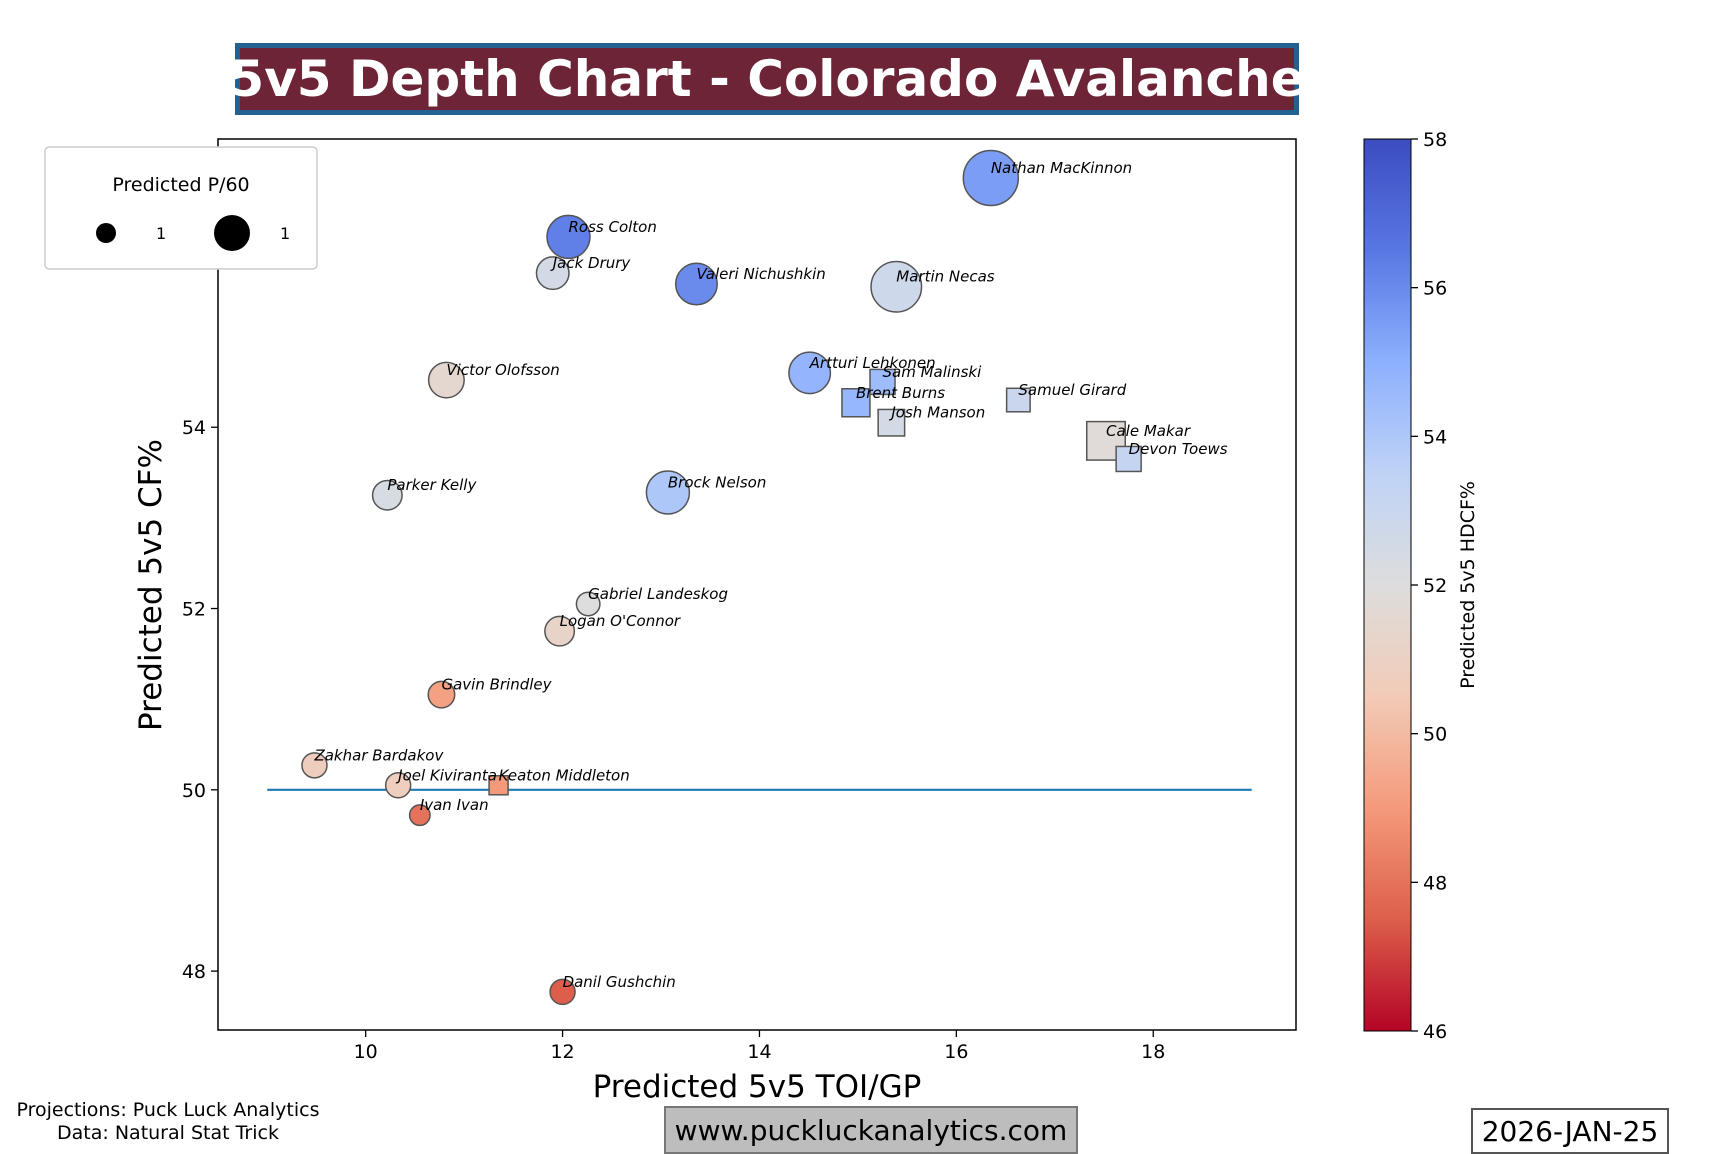 Image resolution: width=1728 pixels, height=1154 pixels. I want to click on data-point-artturi-lehkonen, so click(810, 373).